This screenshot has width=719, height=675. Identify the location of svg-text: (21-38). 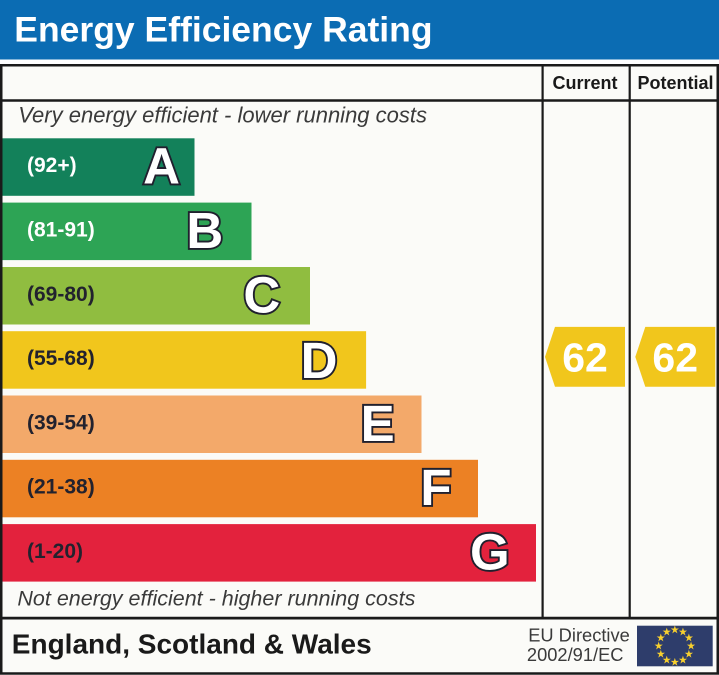
(61, 487).